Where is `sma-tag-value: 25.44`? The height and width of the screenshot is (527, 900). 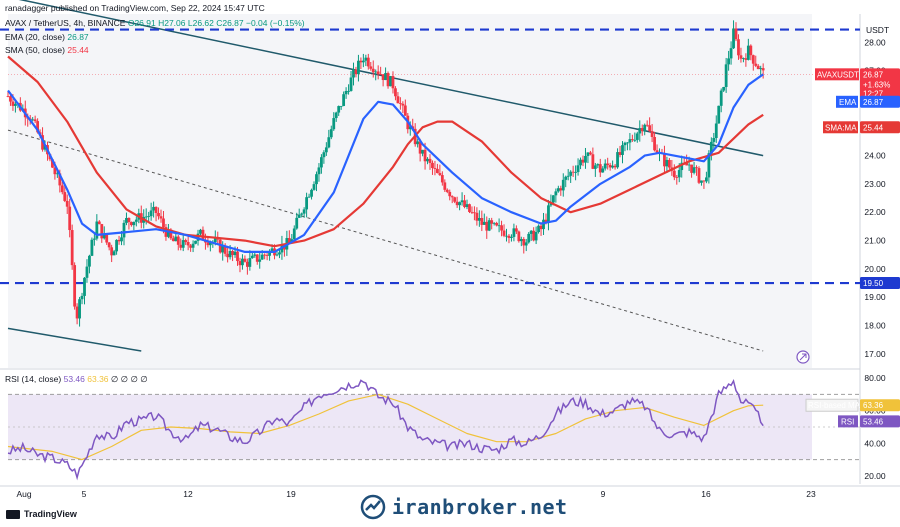
sma-tag-value: 25.44 is located at coordinates (873, 127).